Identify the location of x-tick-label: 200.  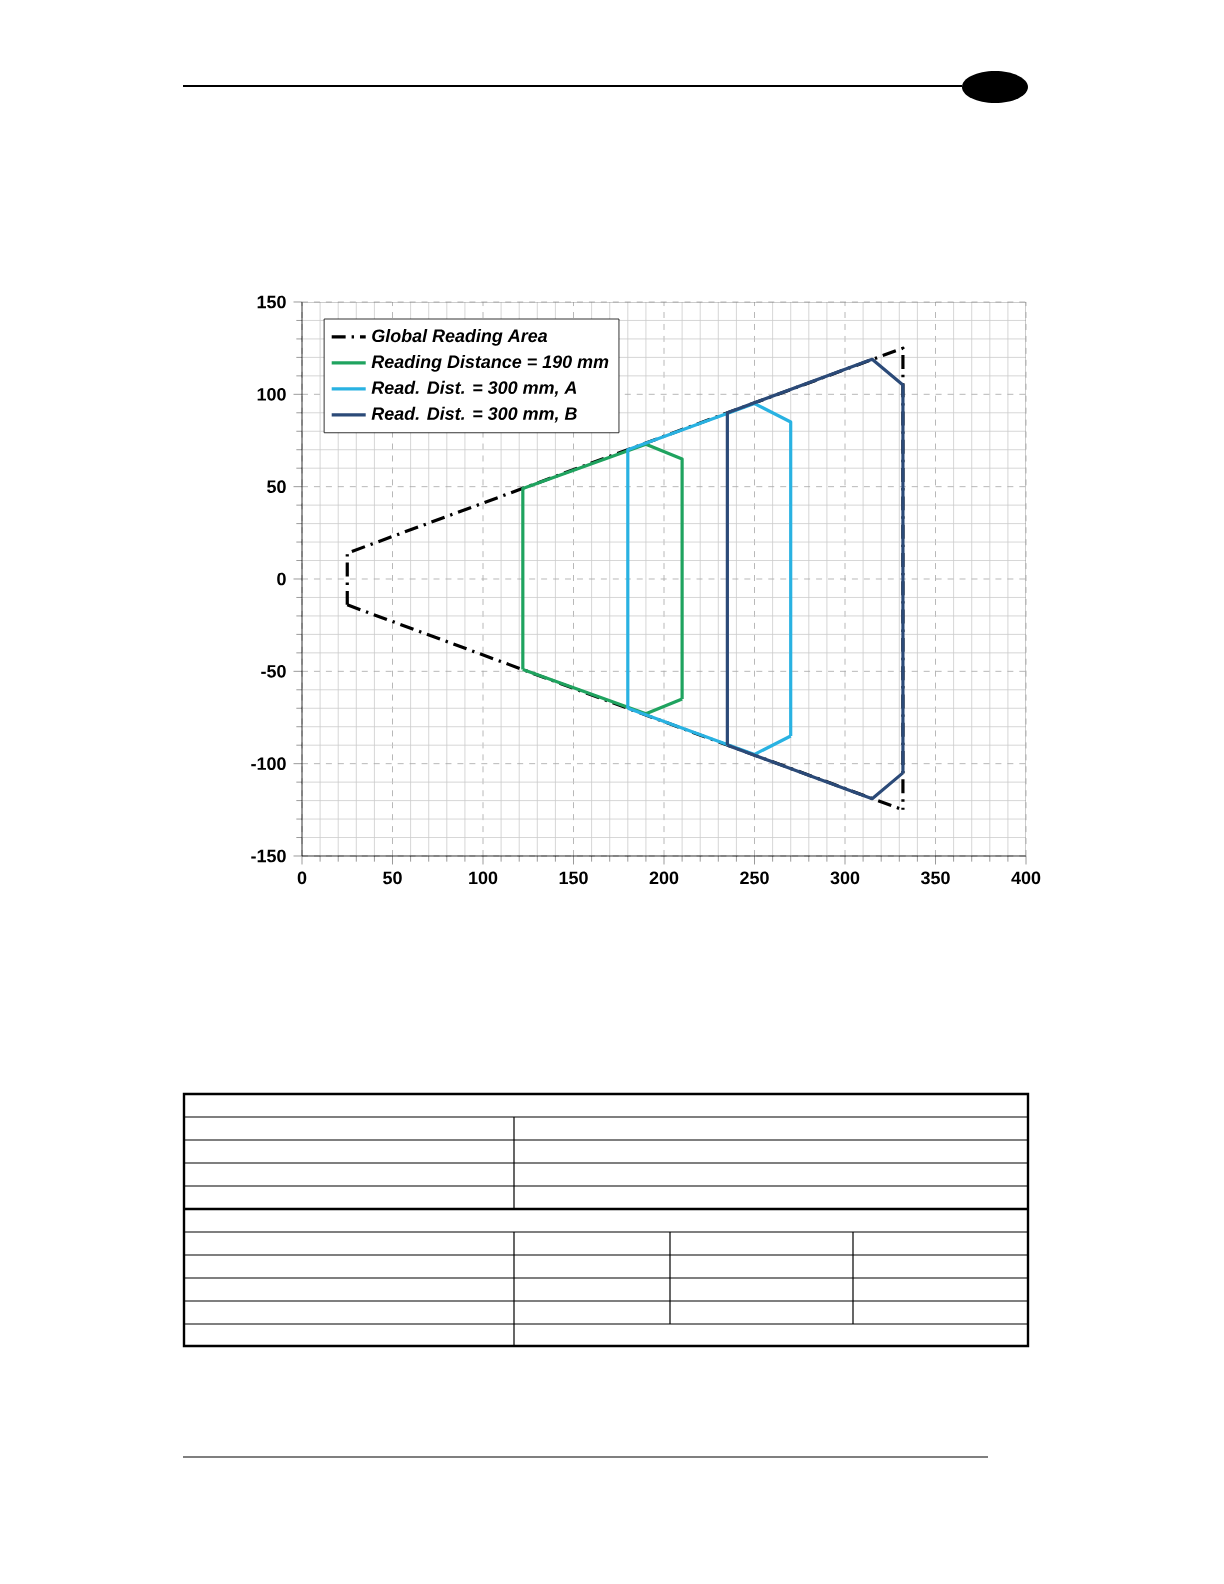
(664, 878).